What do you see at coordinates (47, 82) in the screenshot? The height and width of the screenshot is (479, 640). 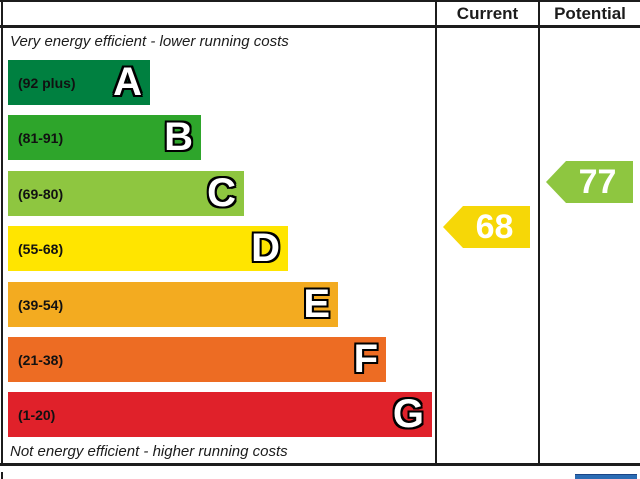 I see `band-range-label: (92 plus)` at bounding box center [47, 82].